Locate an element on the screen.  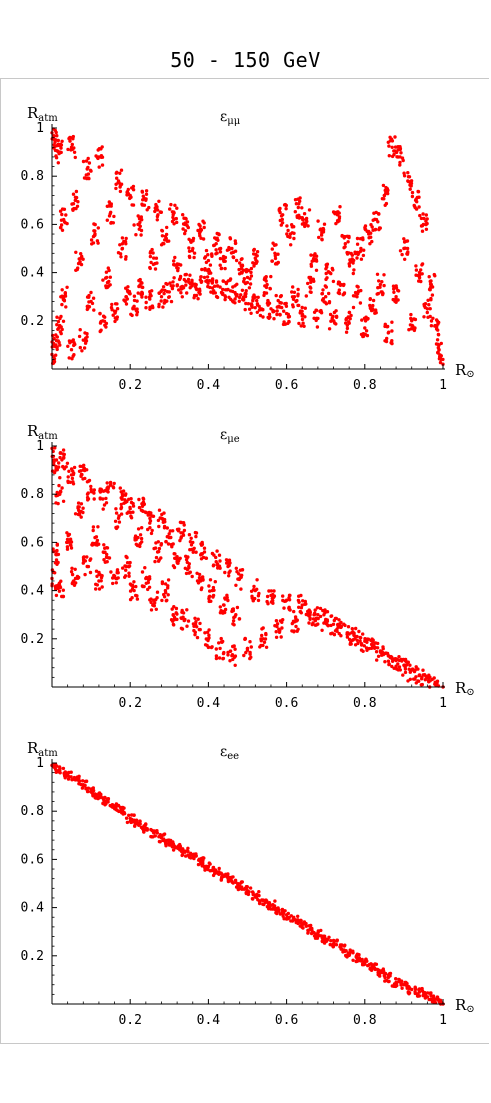
x-tick-label: 0.2 is located at coordinates (129, 703).